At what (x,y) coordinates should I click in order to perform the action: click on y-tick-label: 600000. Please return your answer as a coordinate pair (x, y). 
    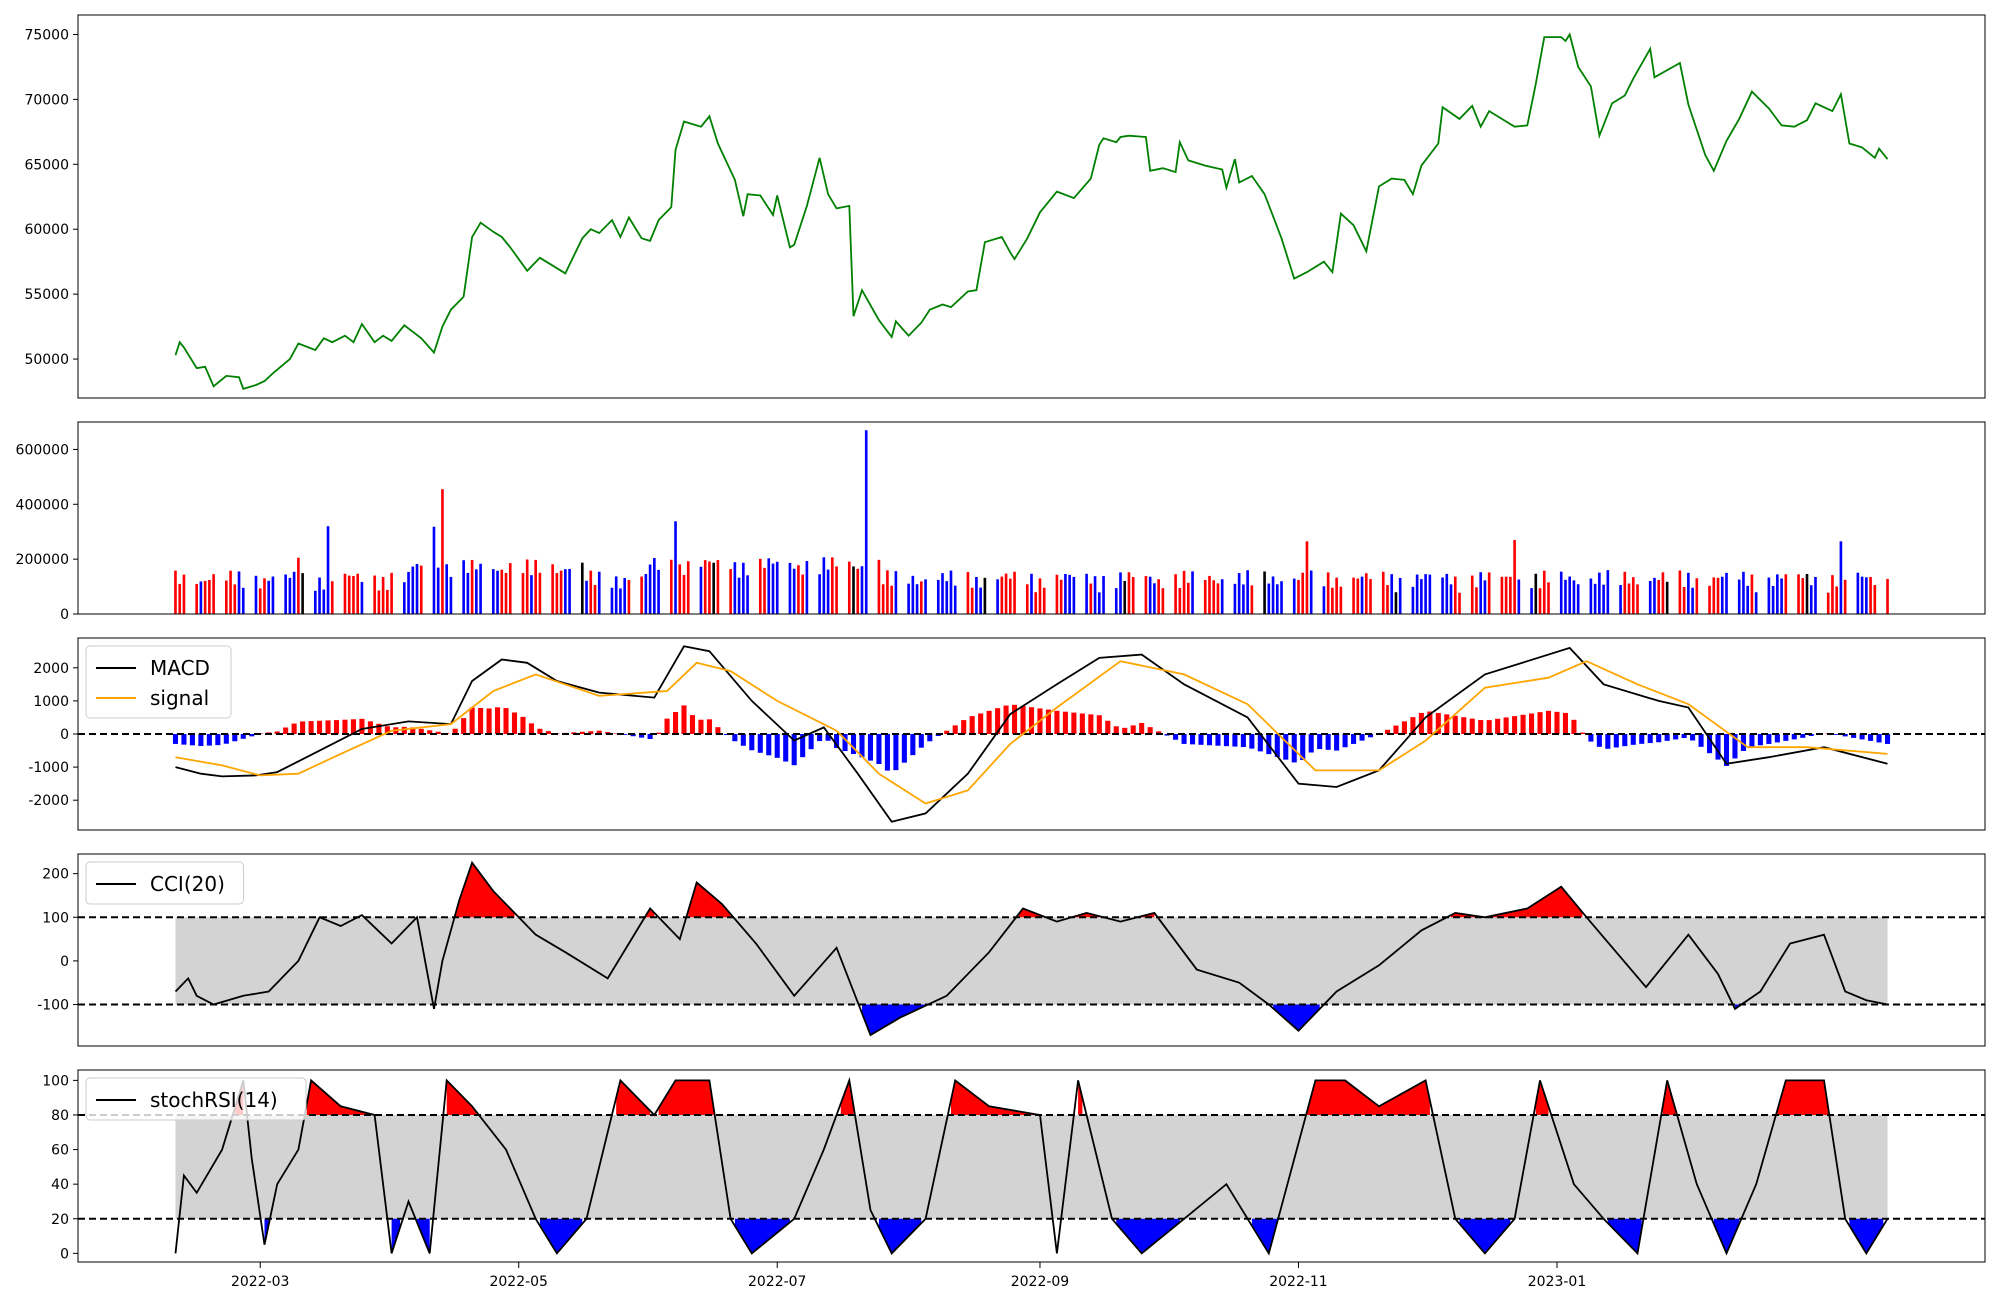
    Looking at the image, I should click on (42, 450).